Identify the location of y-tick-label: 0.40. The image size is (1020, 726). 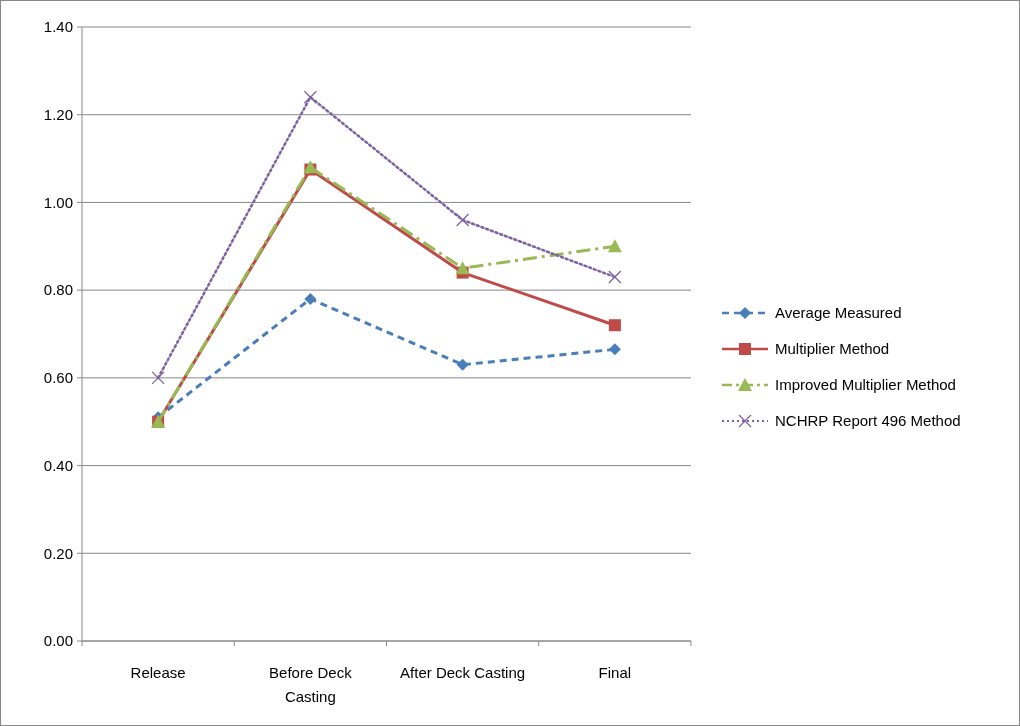
(58, 465).